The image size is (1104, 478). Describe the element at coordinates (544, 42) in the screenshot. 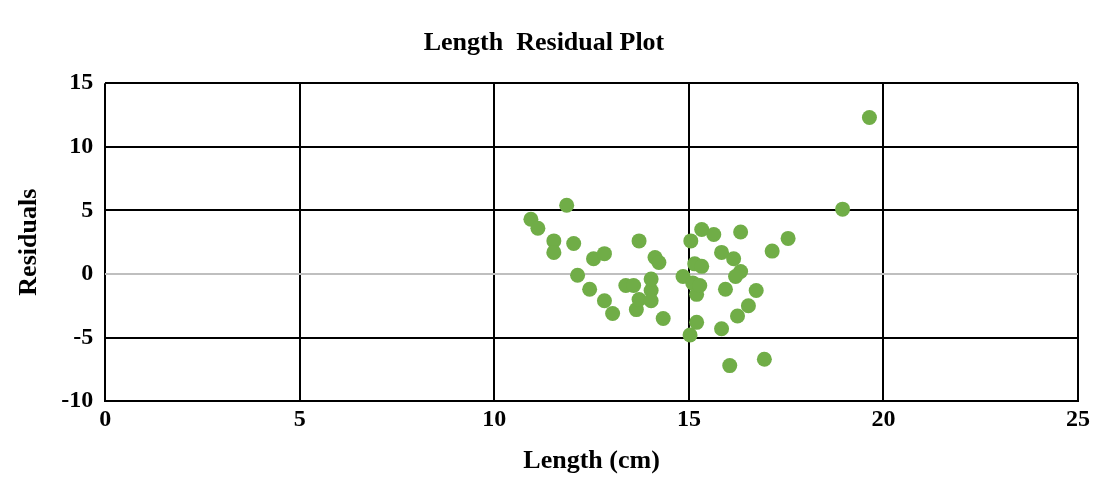

I see `chart-title: Length Residual Plot` at that location.